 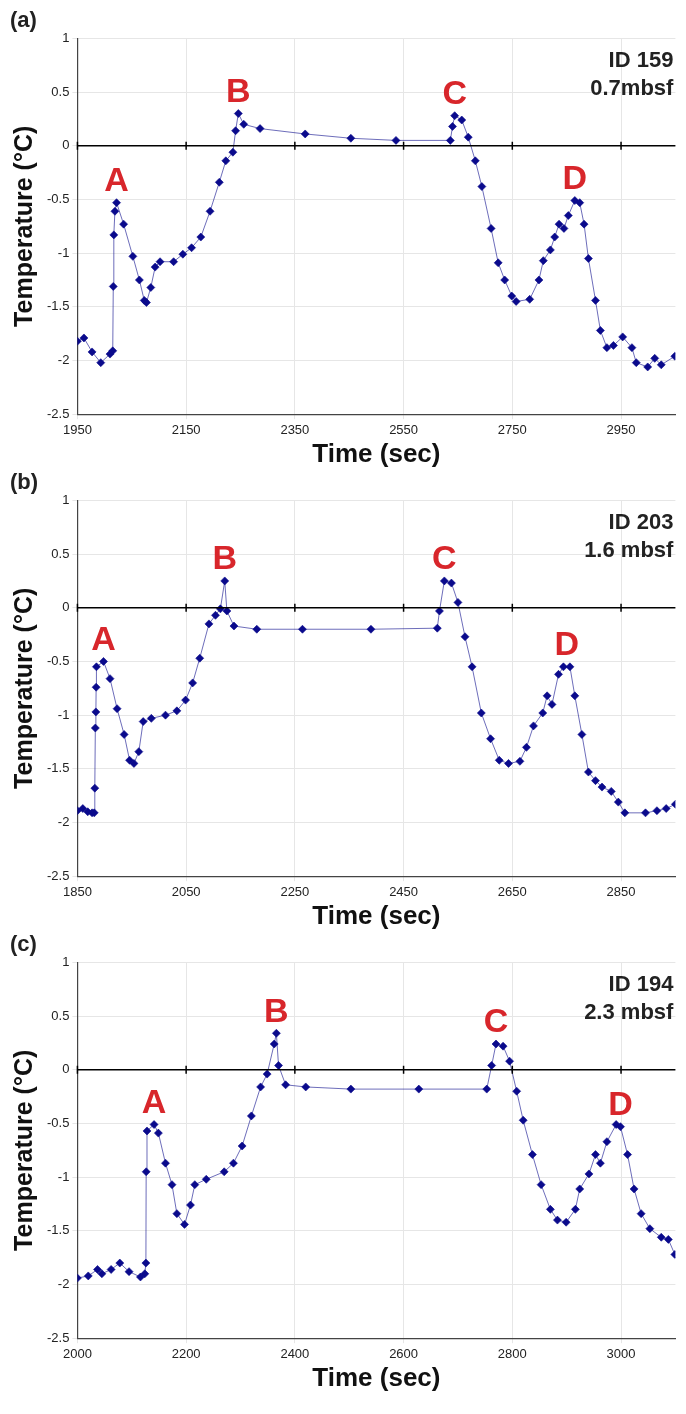 I want to click on x-tick-label: 2800, so click(x=512, y=1353).